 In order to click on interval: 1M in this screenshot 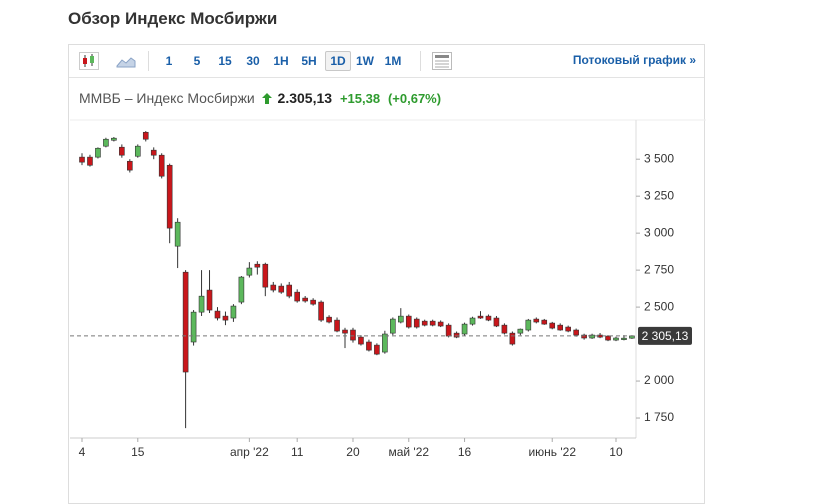, I will do `click(393, 61)`.